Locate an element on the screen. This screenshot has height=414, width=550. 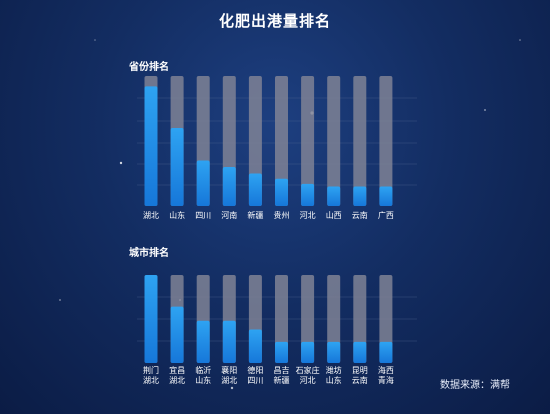
city-tick-label: 青海 is located at coordinates (386, 380).